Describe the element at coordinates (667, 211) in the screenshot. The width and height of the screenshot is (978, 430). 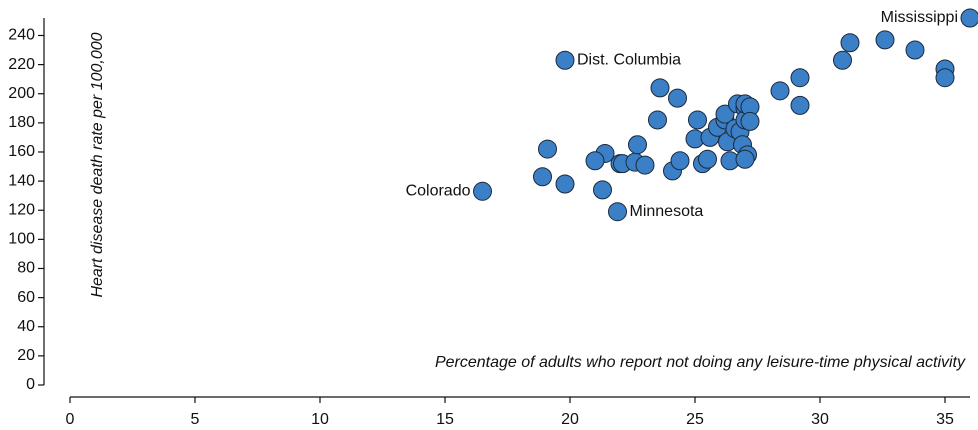
I see `point-label: Minnesota` at that location.